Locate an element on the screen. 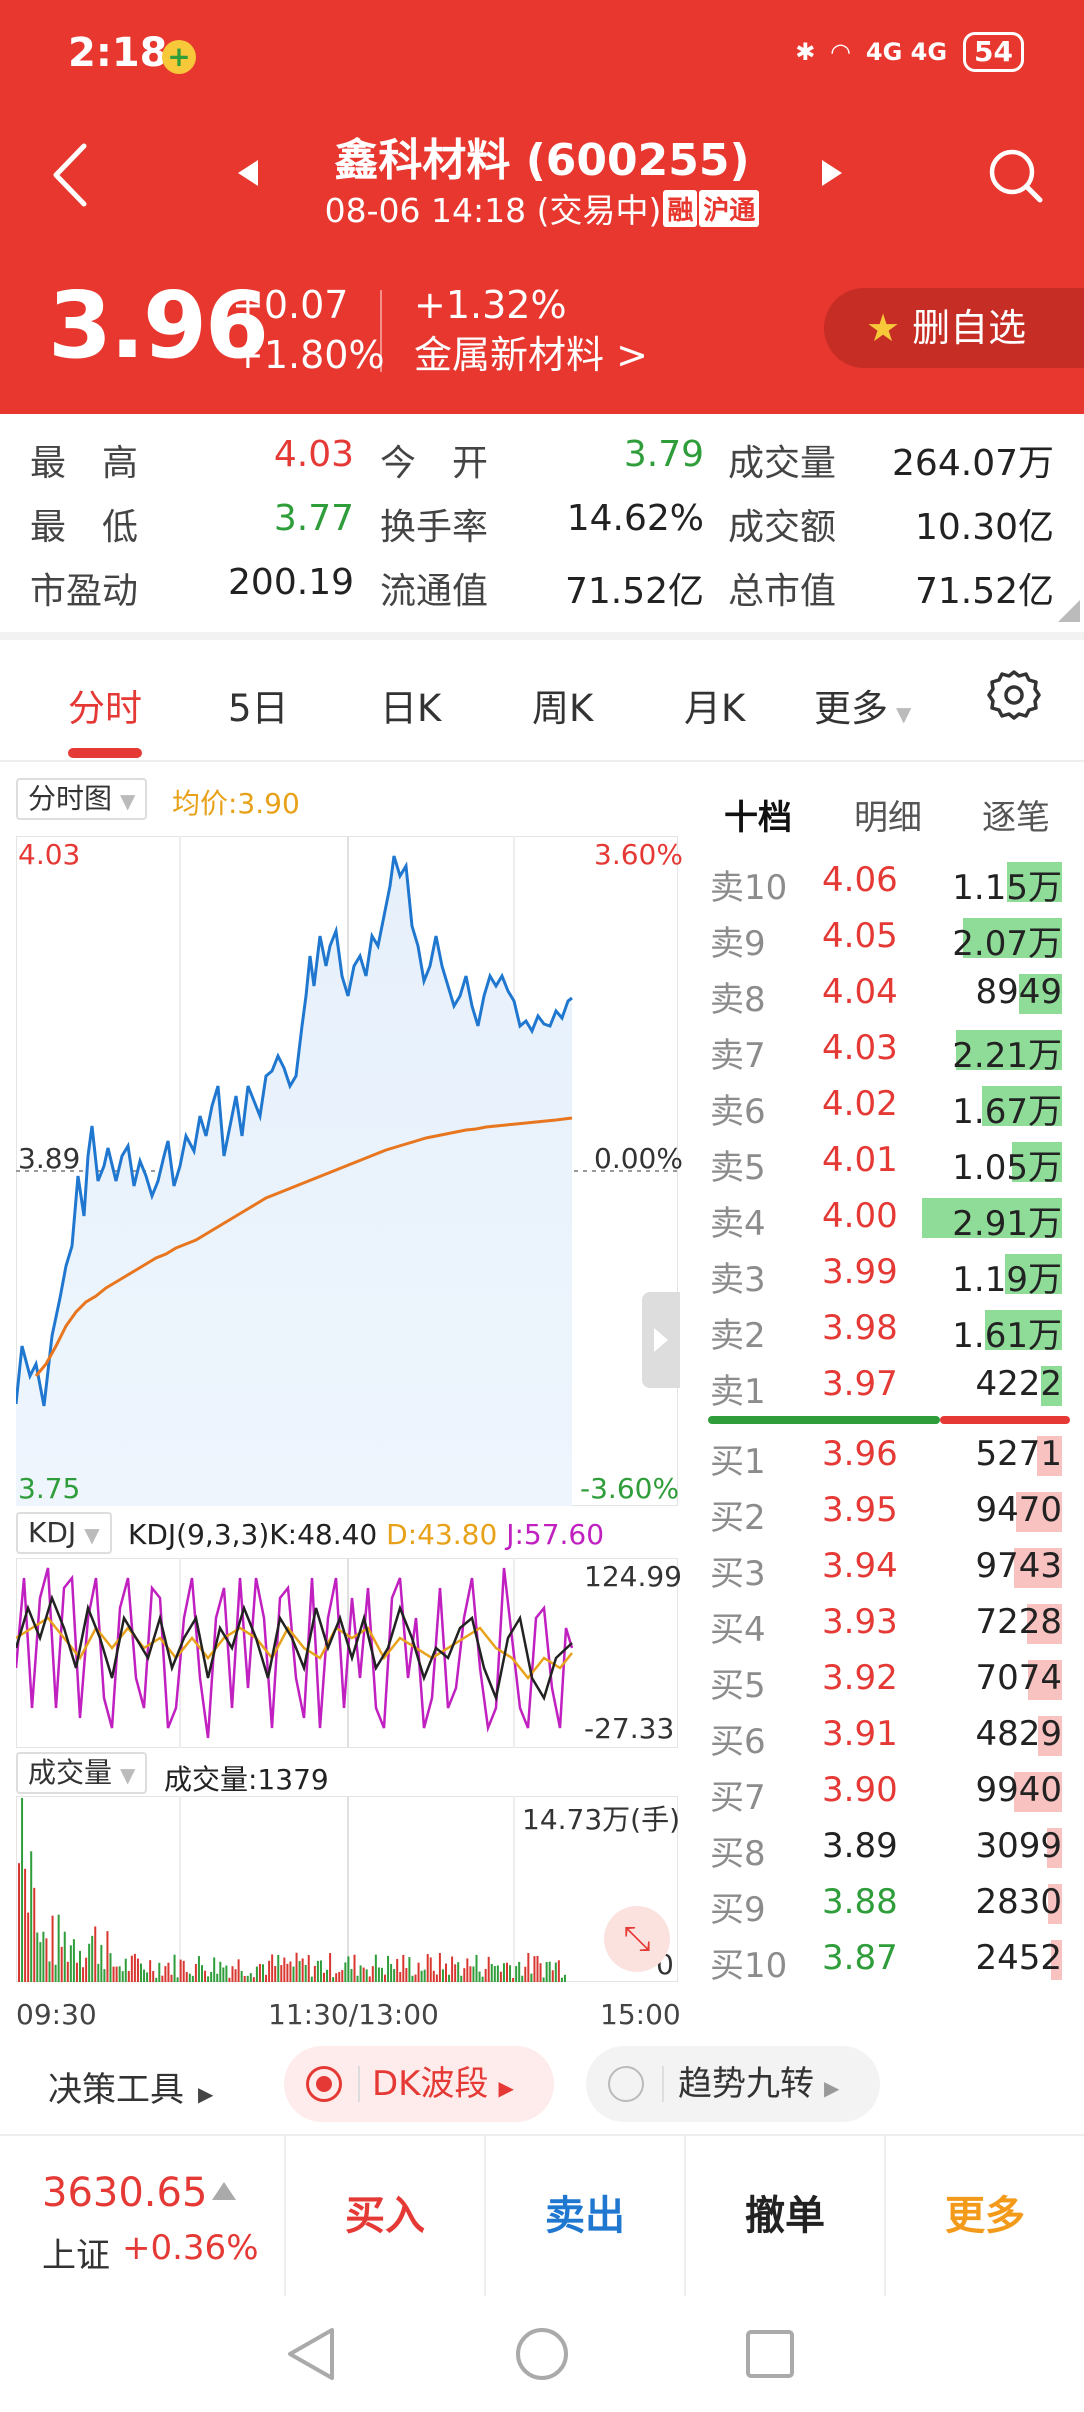 This screenshot has width=1084, height=2412. dk-wave-toggle: DK波段 ▶ is located at coordinates (419, 2084).